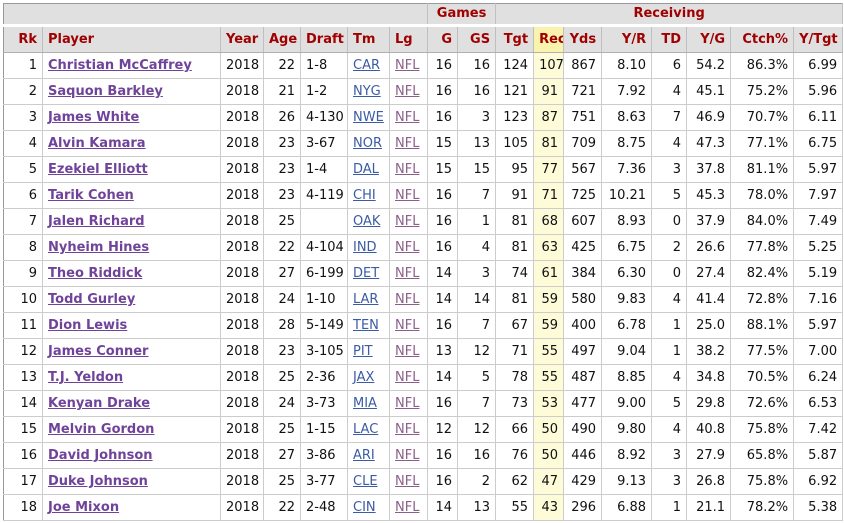 Image resolution: width=844 pixels, height=523 pixels. What do you see at coordinates (709, 377) in the screenshot?
I see `yards-per-game-cell: 34.8` at bounding box center [709, 377].